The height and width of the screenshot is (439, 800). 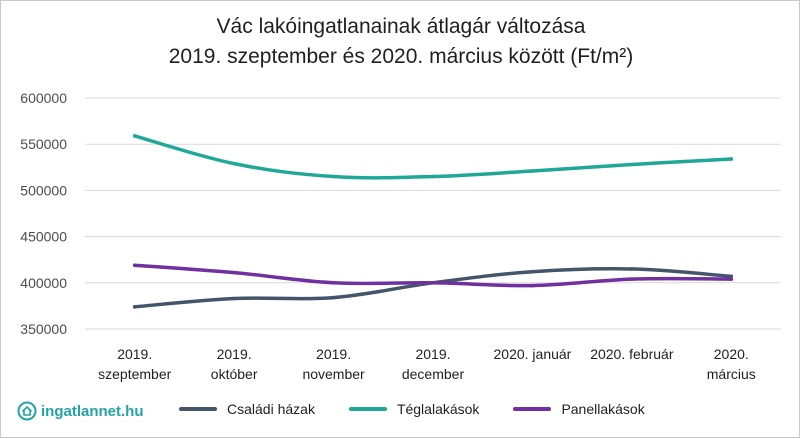 I want to click on brand-logo: ingatlannet.hu, so click(x=80, y=411).